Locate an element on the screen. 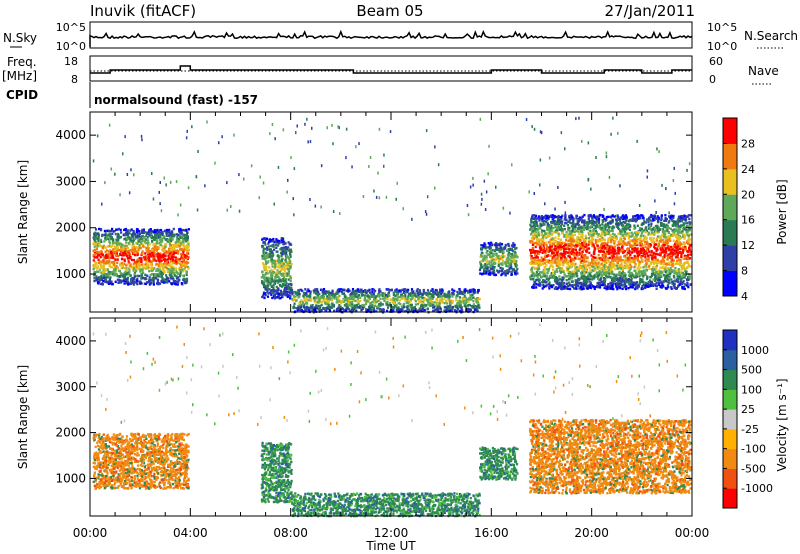 Image resolution: width=800 pixels, height=554 pixels. freq-label: Freq. is located at coordinates (22, 62).